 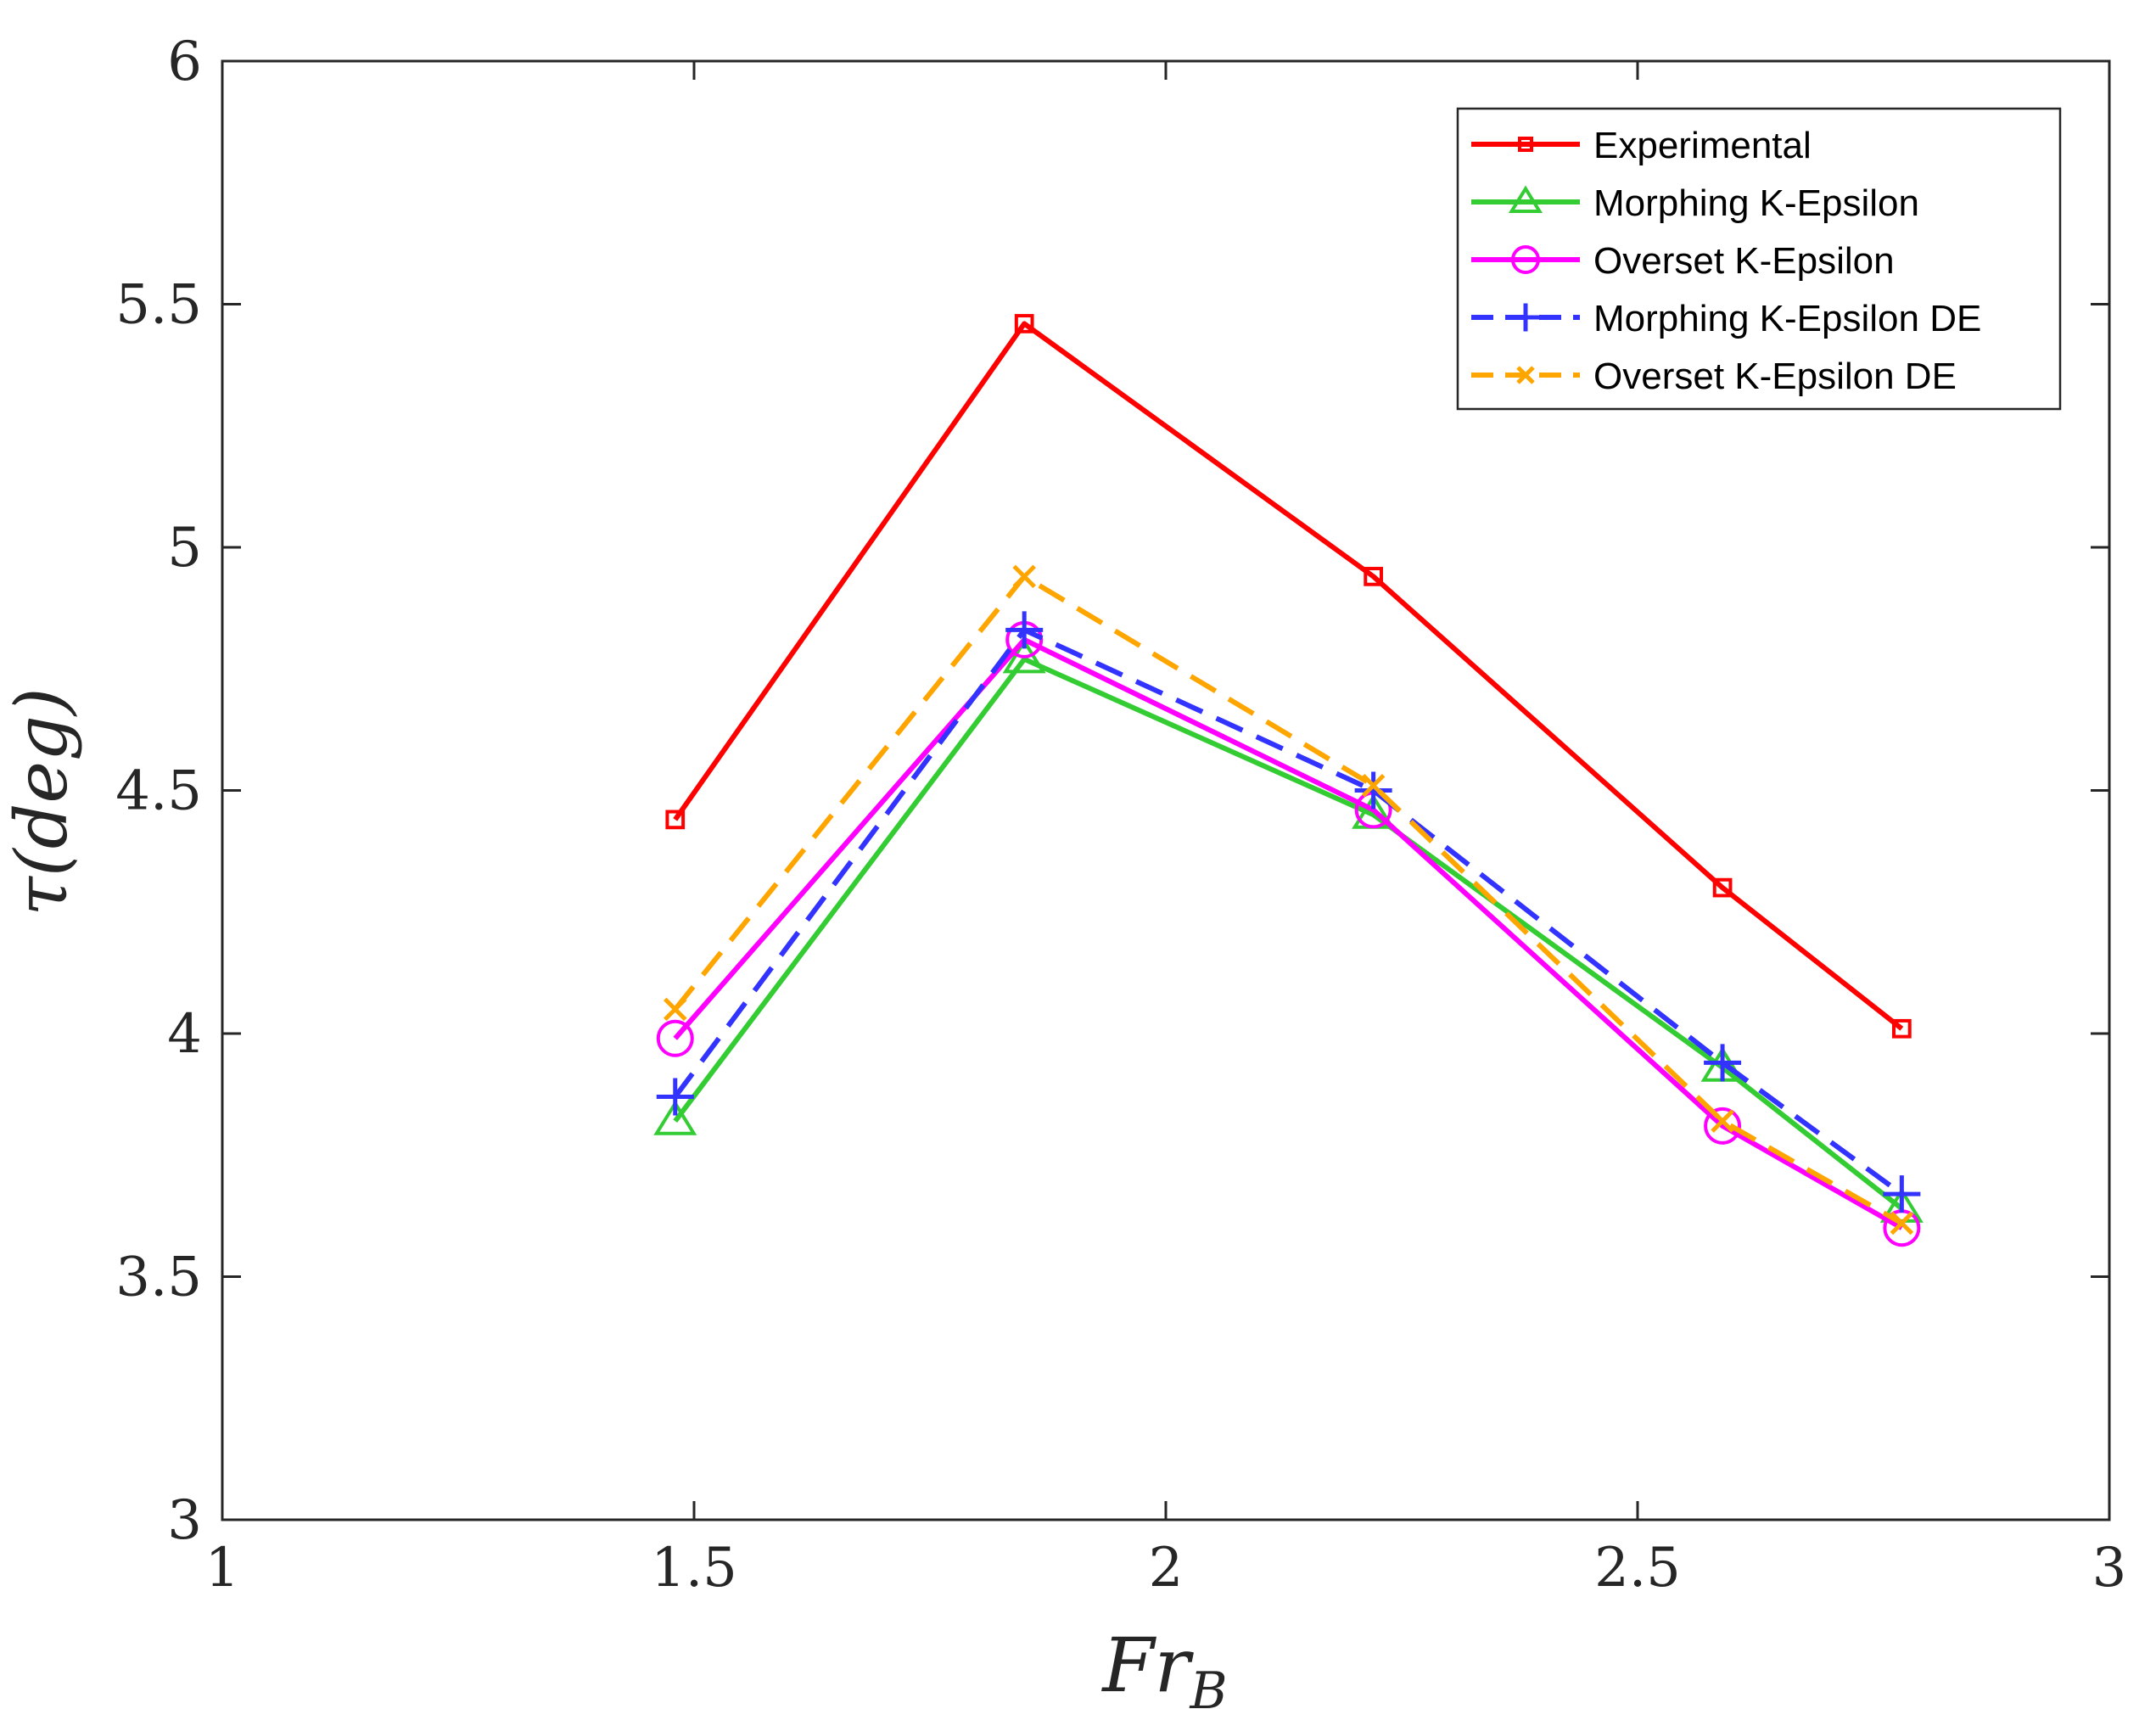 What do you see at coordinates (1167, 1568) in the screenshot?
I see `x-tick-label: 2` at bounding box center [1167, 1568].